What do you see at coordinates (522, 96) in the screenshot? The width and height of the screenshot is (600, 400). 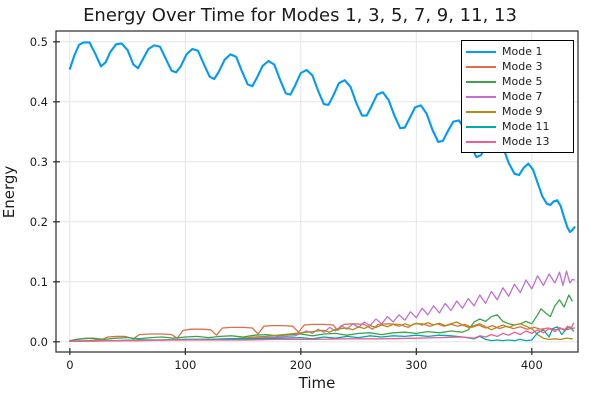 I see `legend-label: Mode 7` at bounding box center [522, 96].